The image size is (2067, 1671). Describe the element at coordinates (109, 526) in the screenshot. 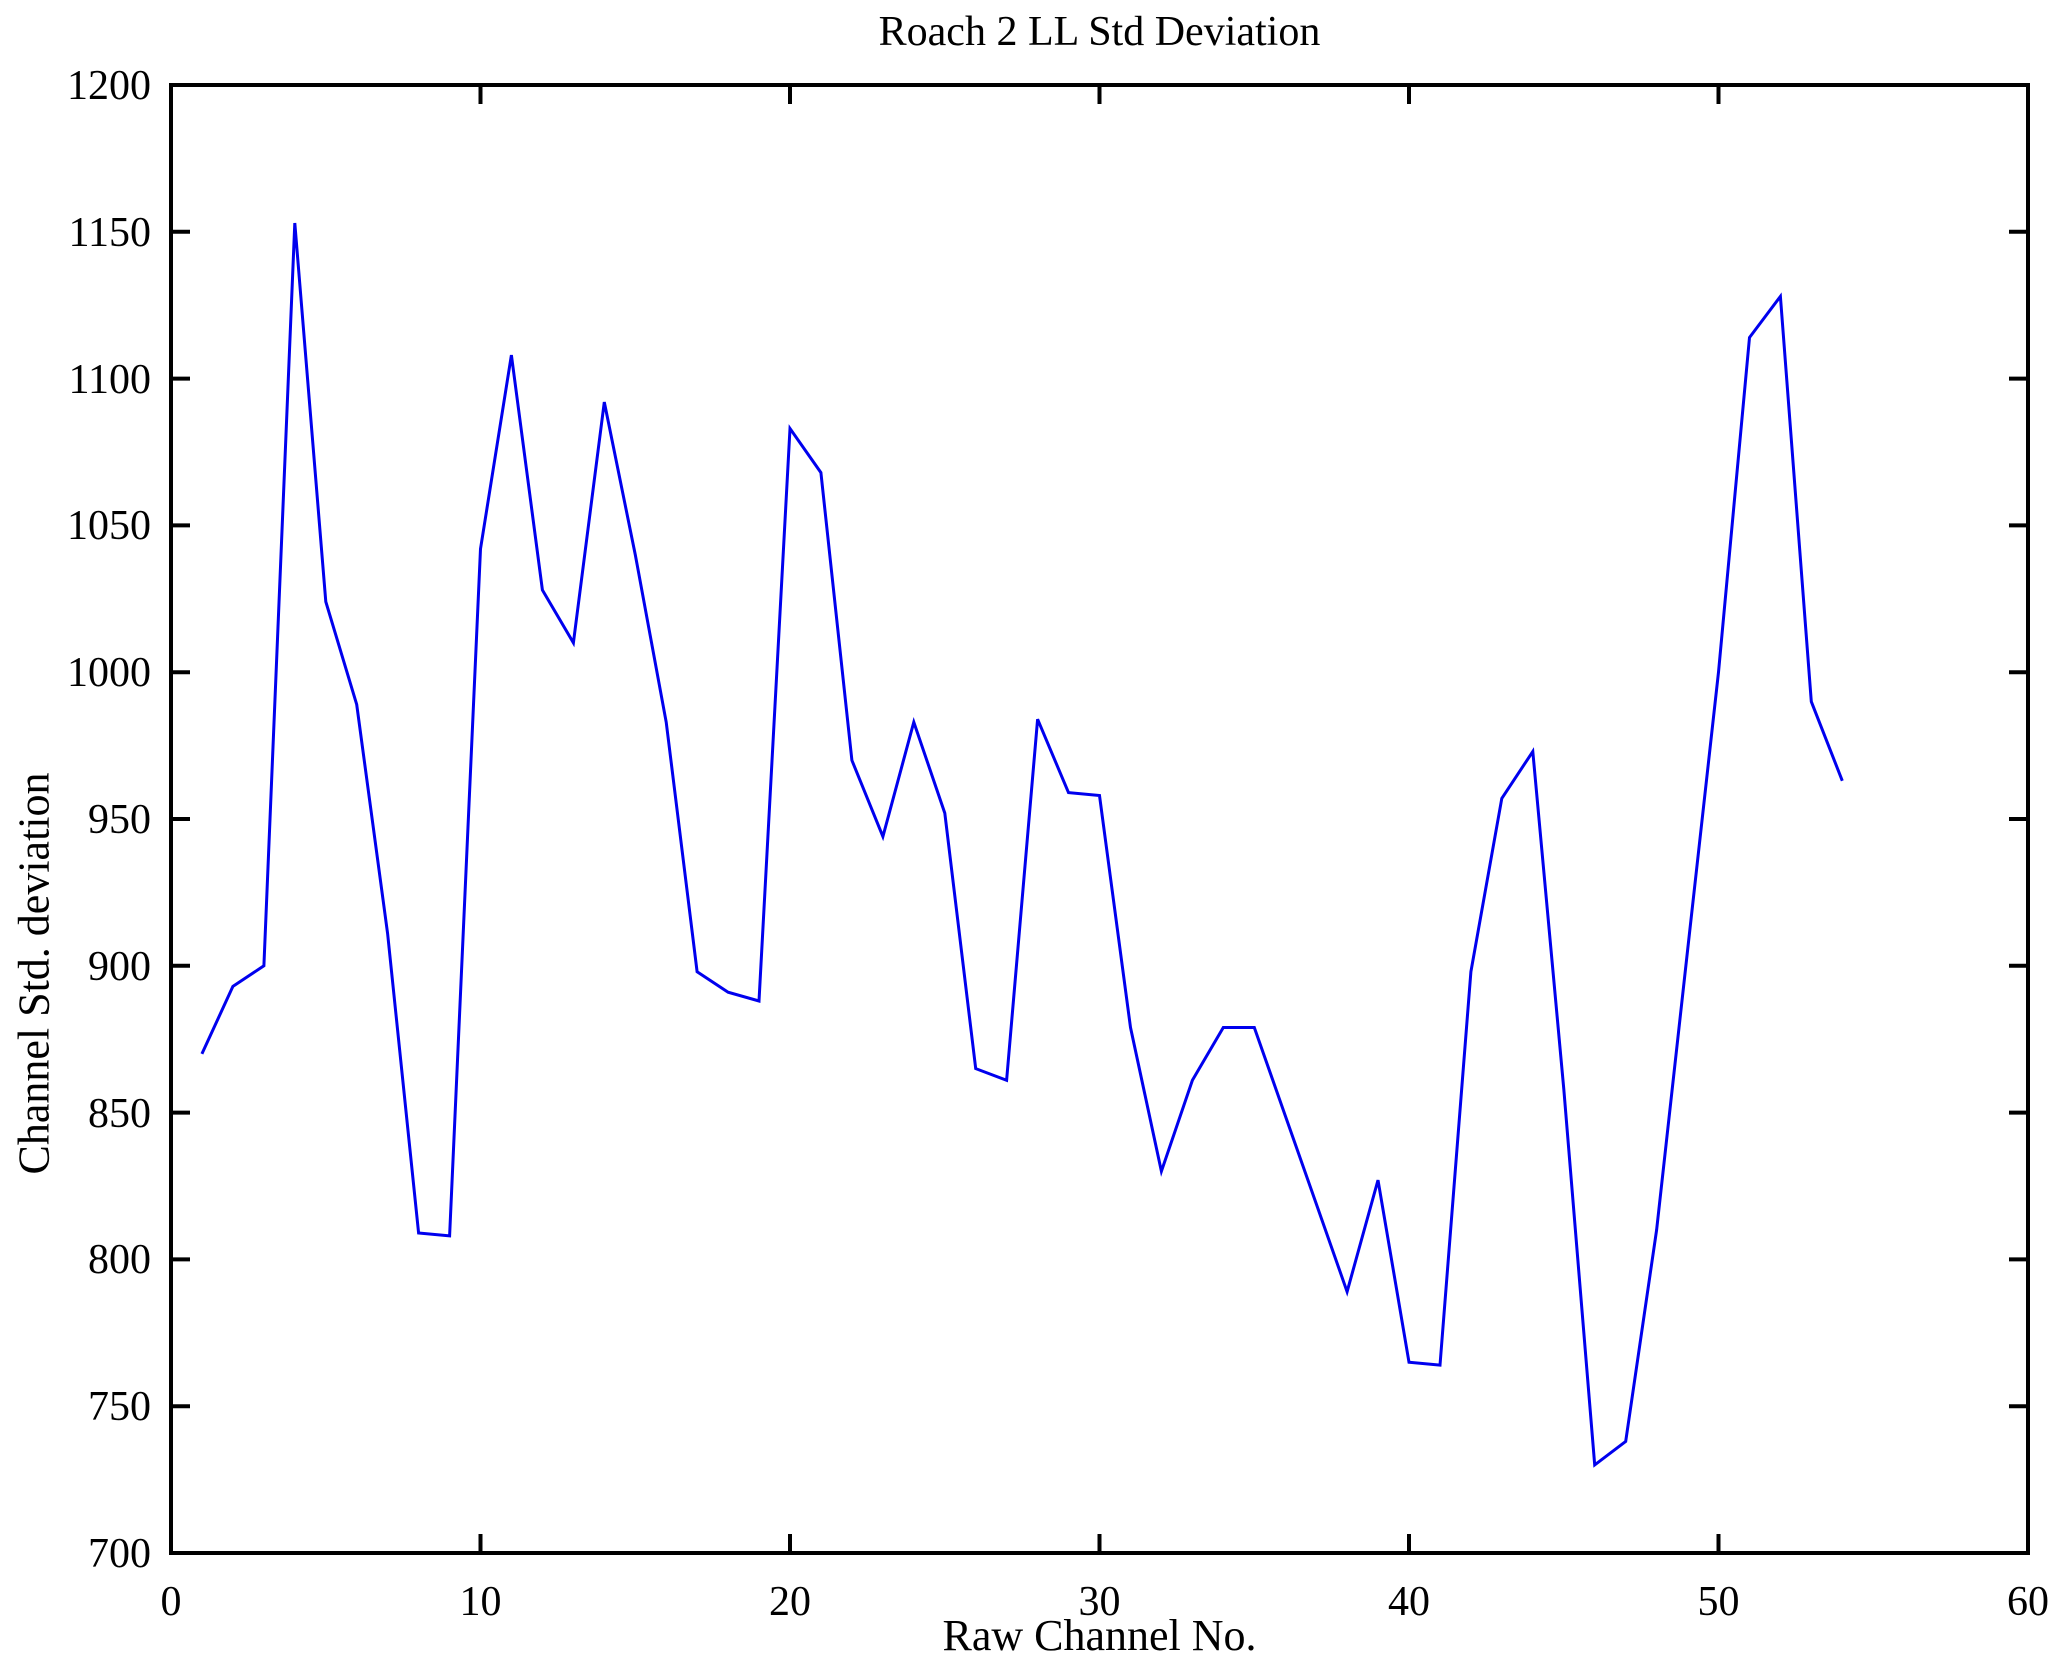

I see `y-tick-label: 1050` at that location.